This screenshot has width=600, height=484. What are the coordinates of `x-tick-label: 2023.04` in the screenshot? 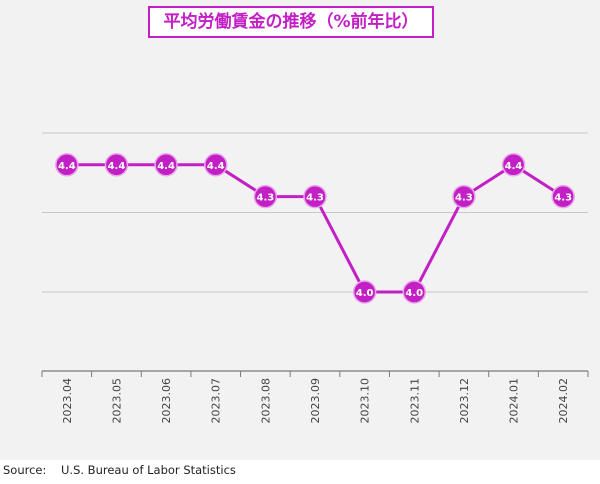 It's located at (67, 401).